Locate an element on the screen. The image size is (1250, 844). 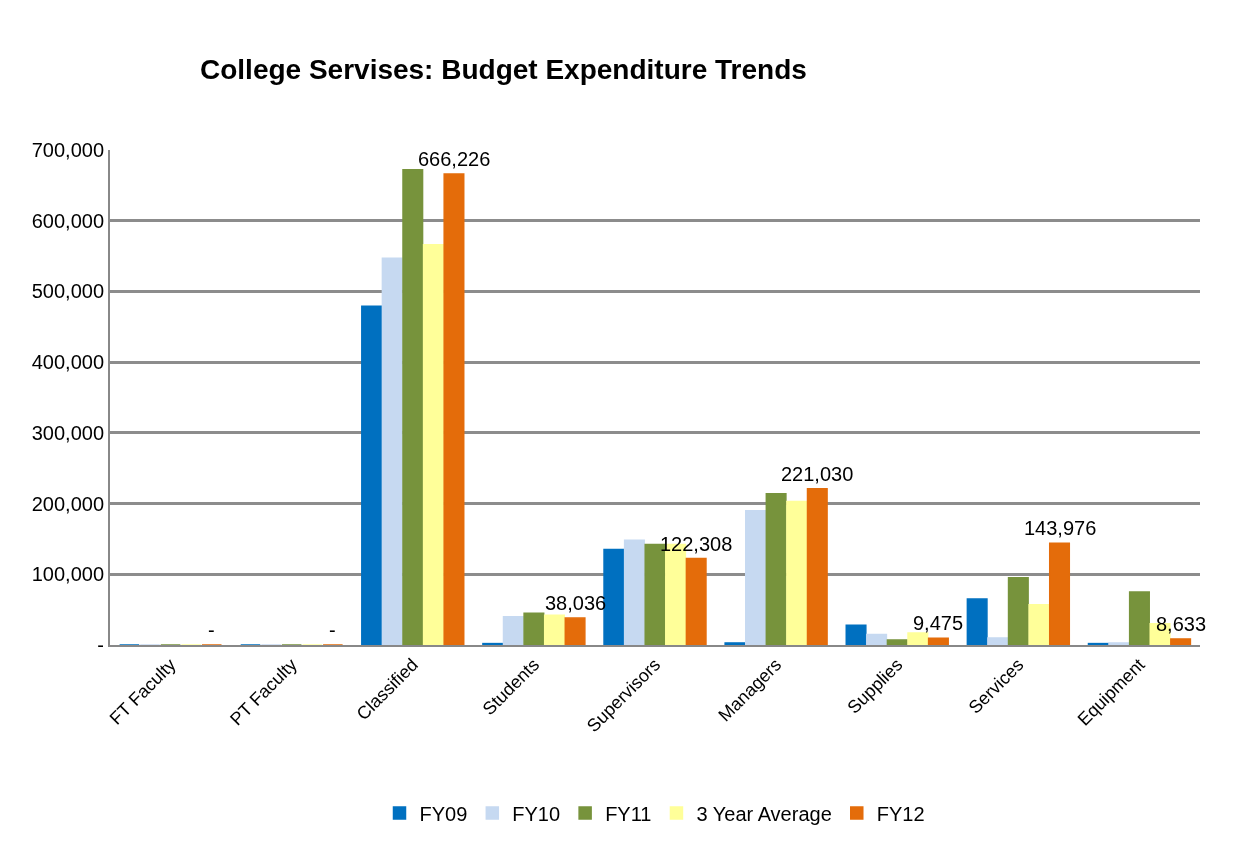
data-label: 143,976 is located at coordinates (1060, 528).